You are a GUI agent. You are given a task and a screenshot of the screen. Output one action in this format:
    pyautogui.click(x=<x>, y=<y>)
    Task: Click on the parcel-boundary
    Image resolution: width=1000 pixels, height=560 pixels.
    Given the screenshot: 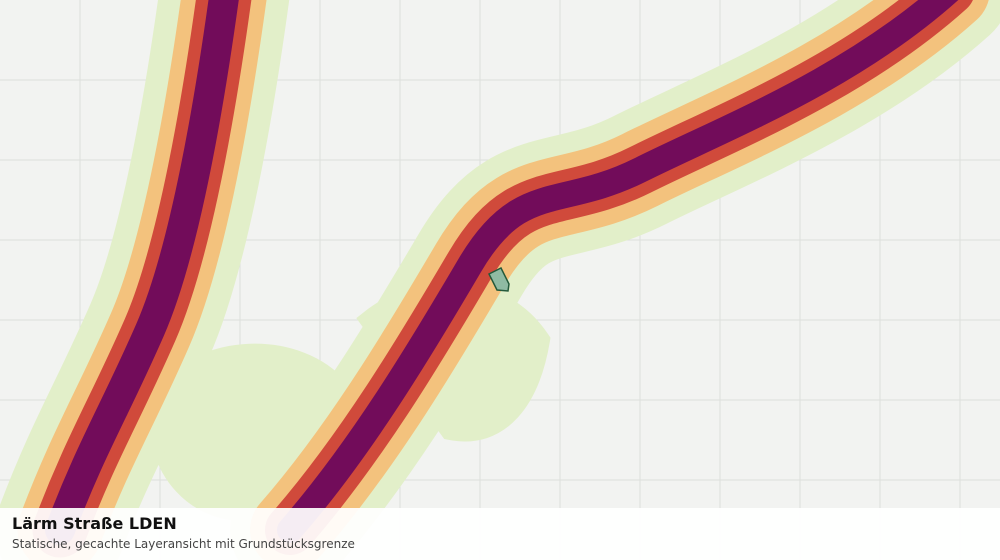 What is the action you would take?
    pyautogui.click(x=498, y=279)
    